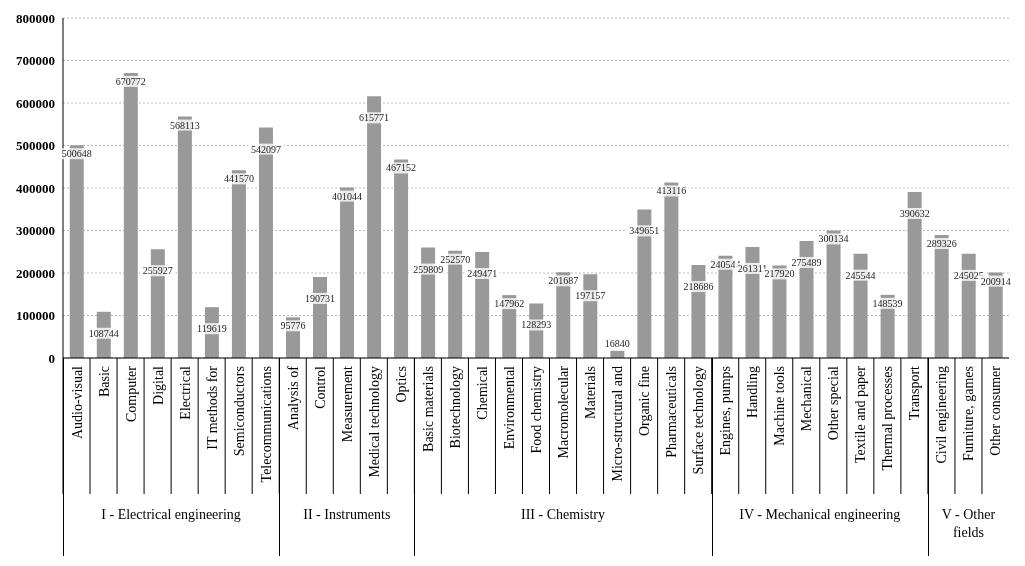  What do you see at coordinates (455, 259) in the screenshot?
I see `data-label: 252570` at bounding box center [455, 259].